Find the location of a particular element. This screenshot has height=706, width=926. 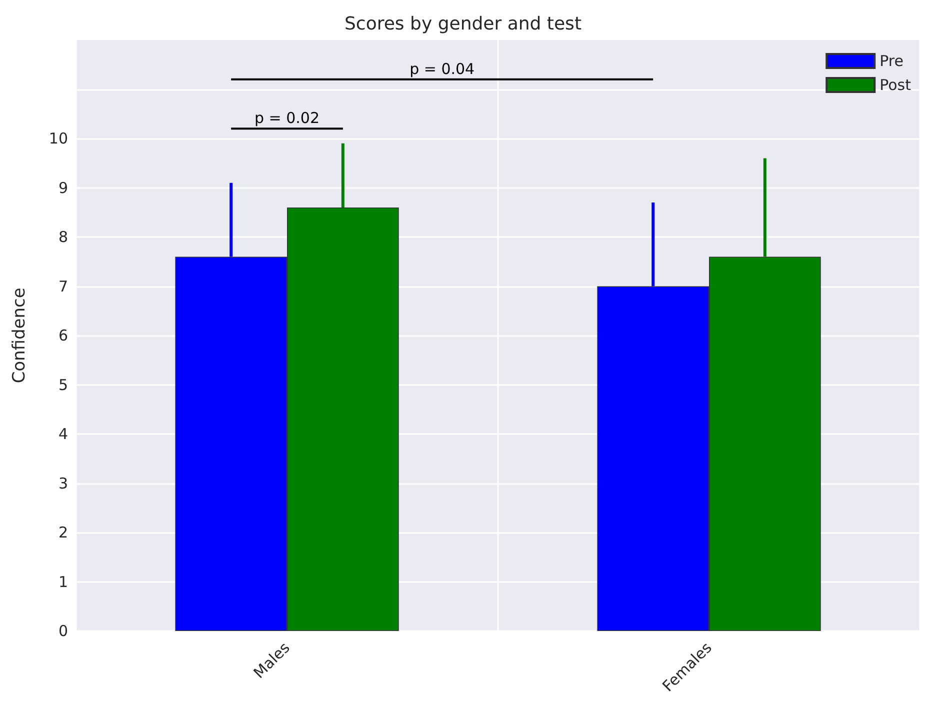

annotation: p = 0.02 is located at coordinates (287, 118).